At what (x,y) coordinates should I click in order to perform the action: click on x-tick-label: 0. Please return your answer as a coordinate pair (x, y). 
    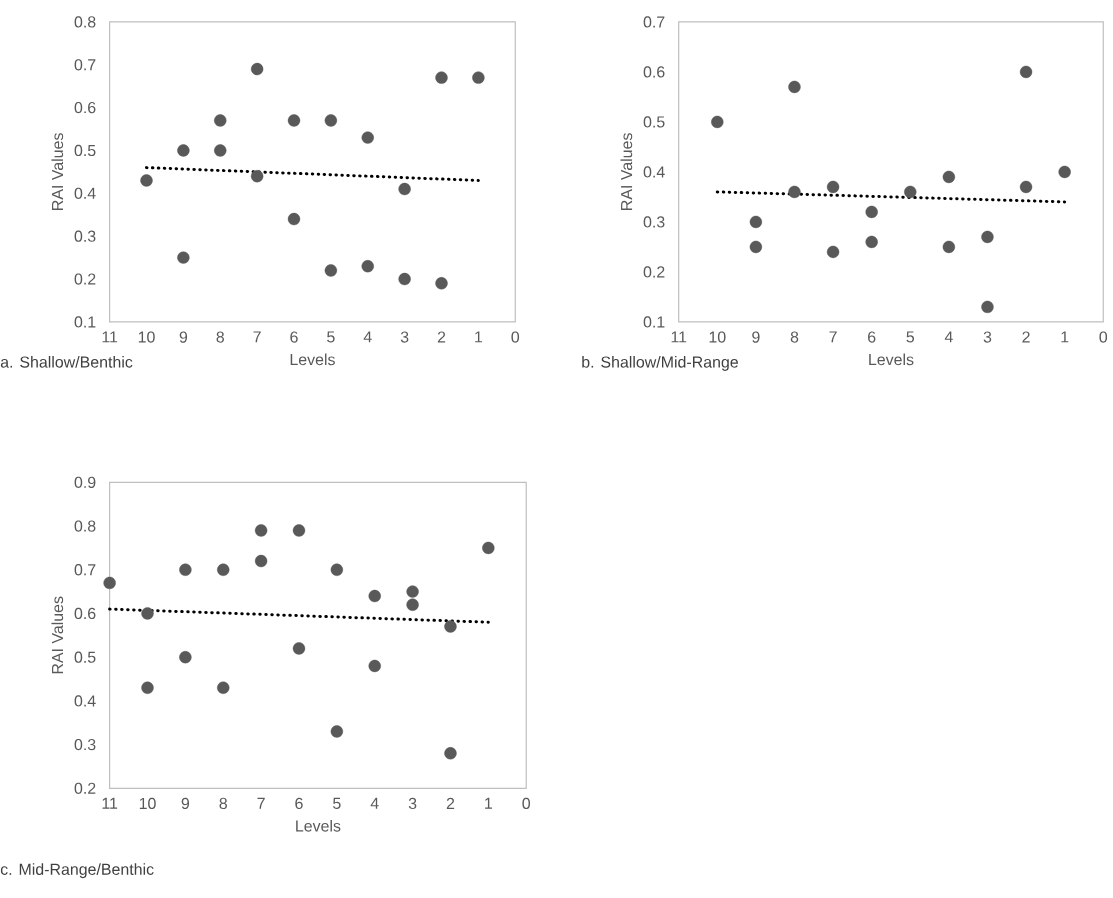
    Looking at the image, I should click on (515, 337).